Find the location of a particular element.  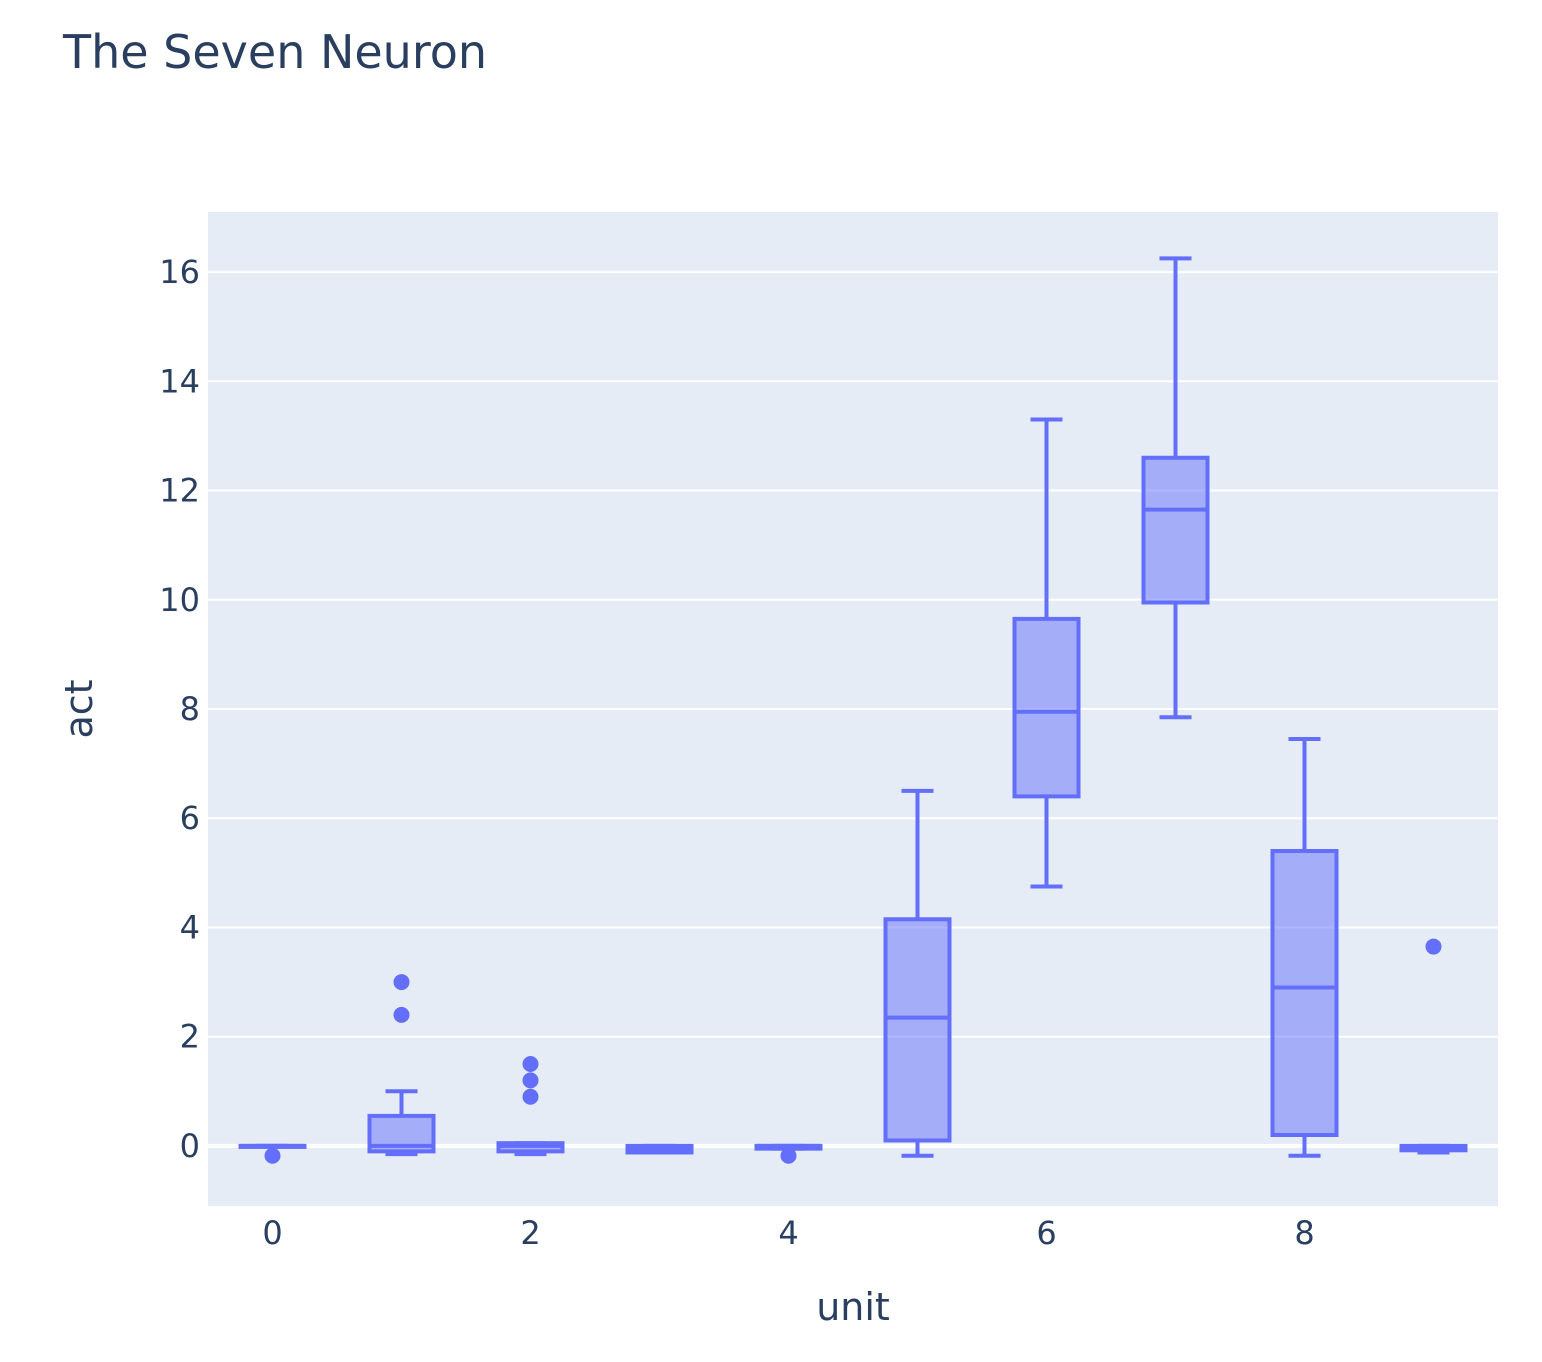

y-axis-ticks: 0 2 4 6 8 10 12 14 16 is located at coordinates (179, 709).